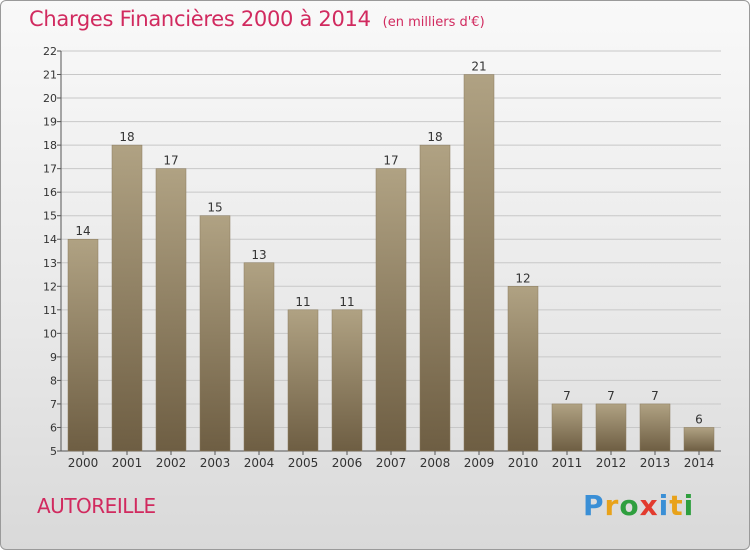 Image resolution: width=750 pixels, height=550 pixels. Describe the element at coordinates (676, 505) in the screenshot. I see `logo-letter: t` at that location.